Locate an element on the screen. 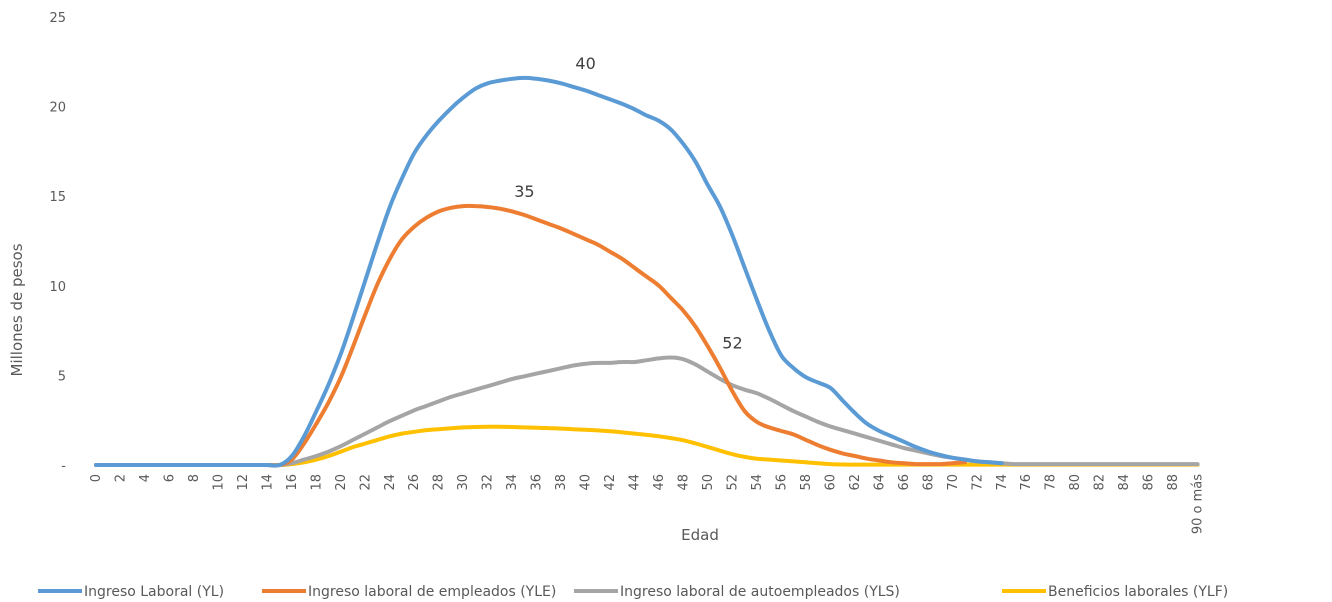 The width and height of the screenshot is (1332, 602). x-tick-label: 84 is located at coordinates (1124, 482).